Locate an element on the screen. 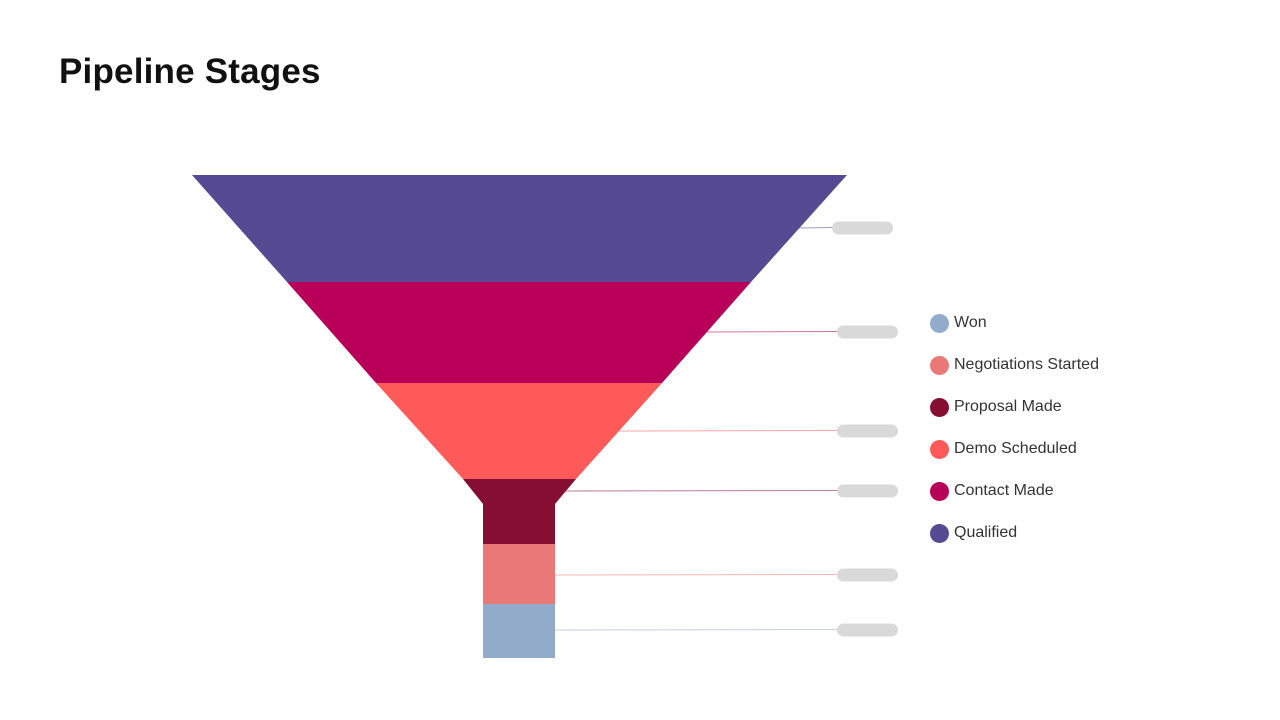 The image size is (1280, 720). leader-line-won is located at coordinates (696, 630).